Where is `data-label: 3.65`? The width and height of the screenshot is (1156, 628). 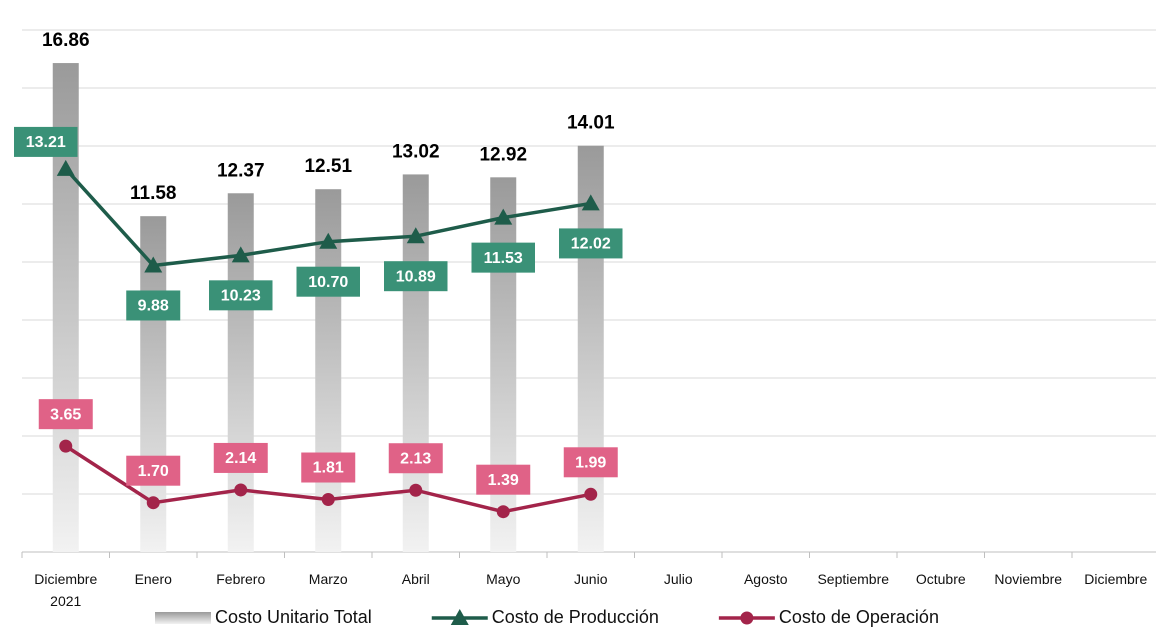 data-label: 3.65 is located at coordinates (65, 414).